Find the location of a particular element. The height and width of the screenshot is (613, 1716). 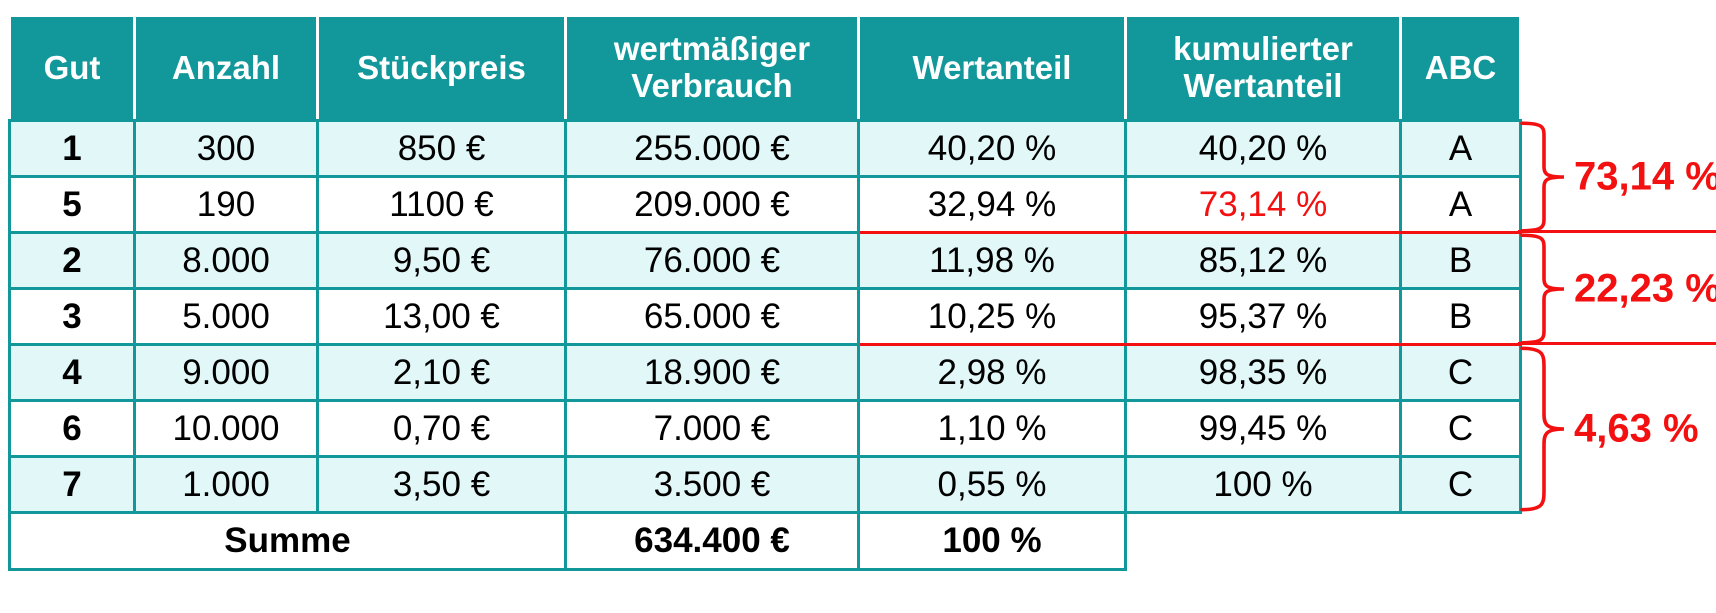

cell-verbrauch: 7.000 € is located at coordinates (712, 428).